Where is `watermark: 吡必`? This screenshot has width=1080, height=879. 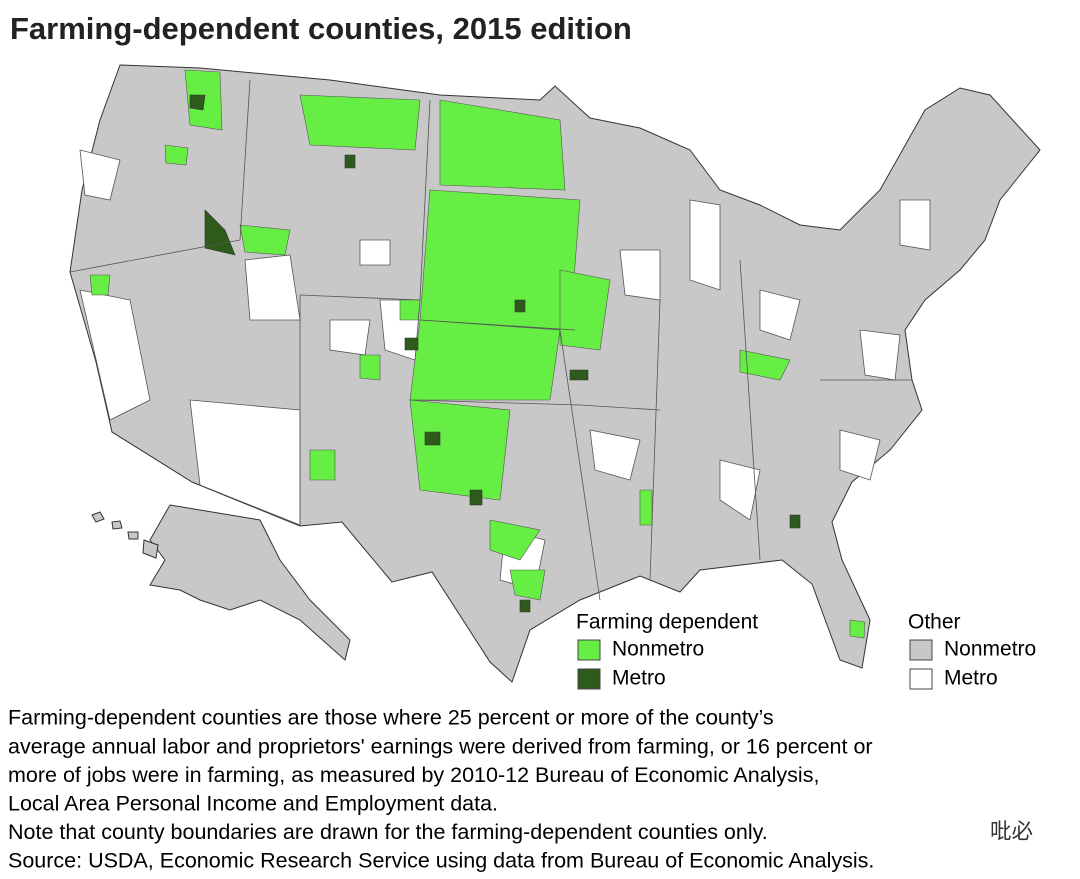 watermark: 吡必 is located at coordinates (1011, 832).